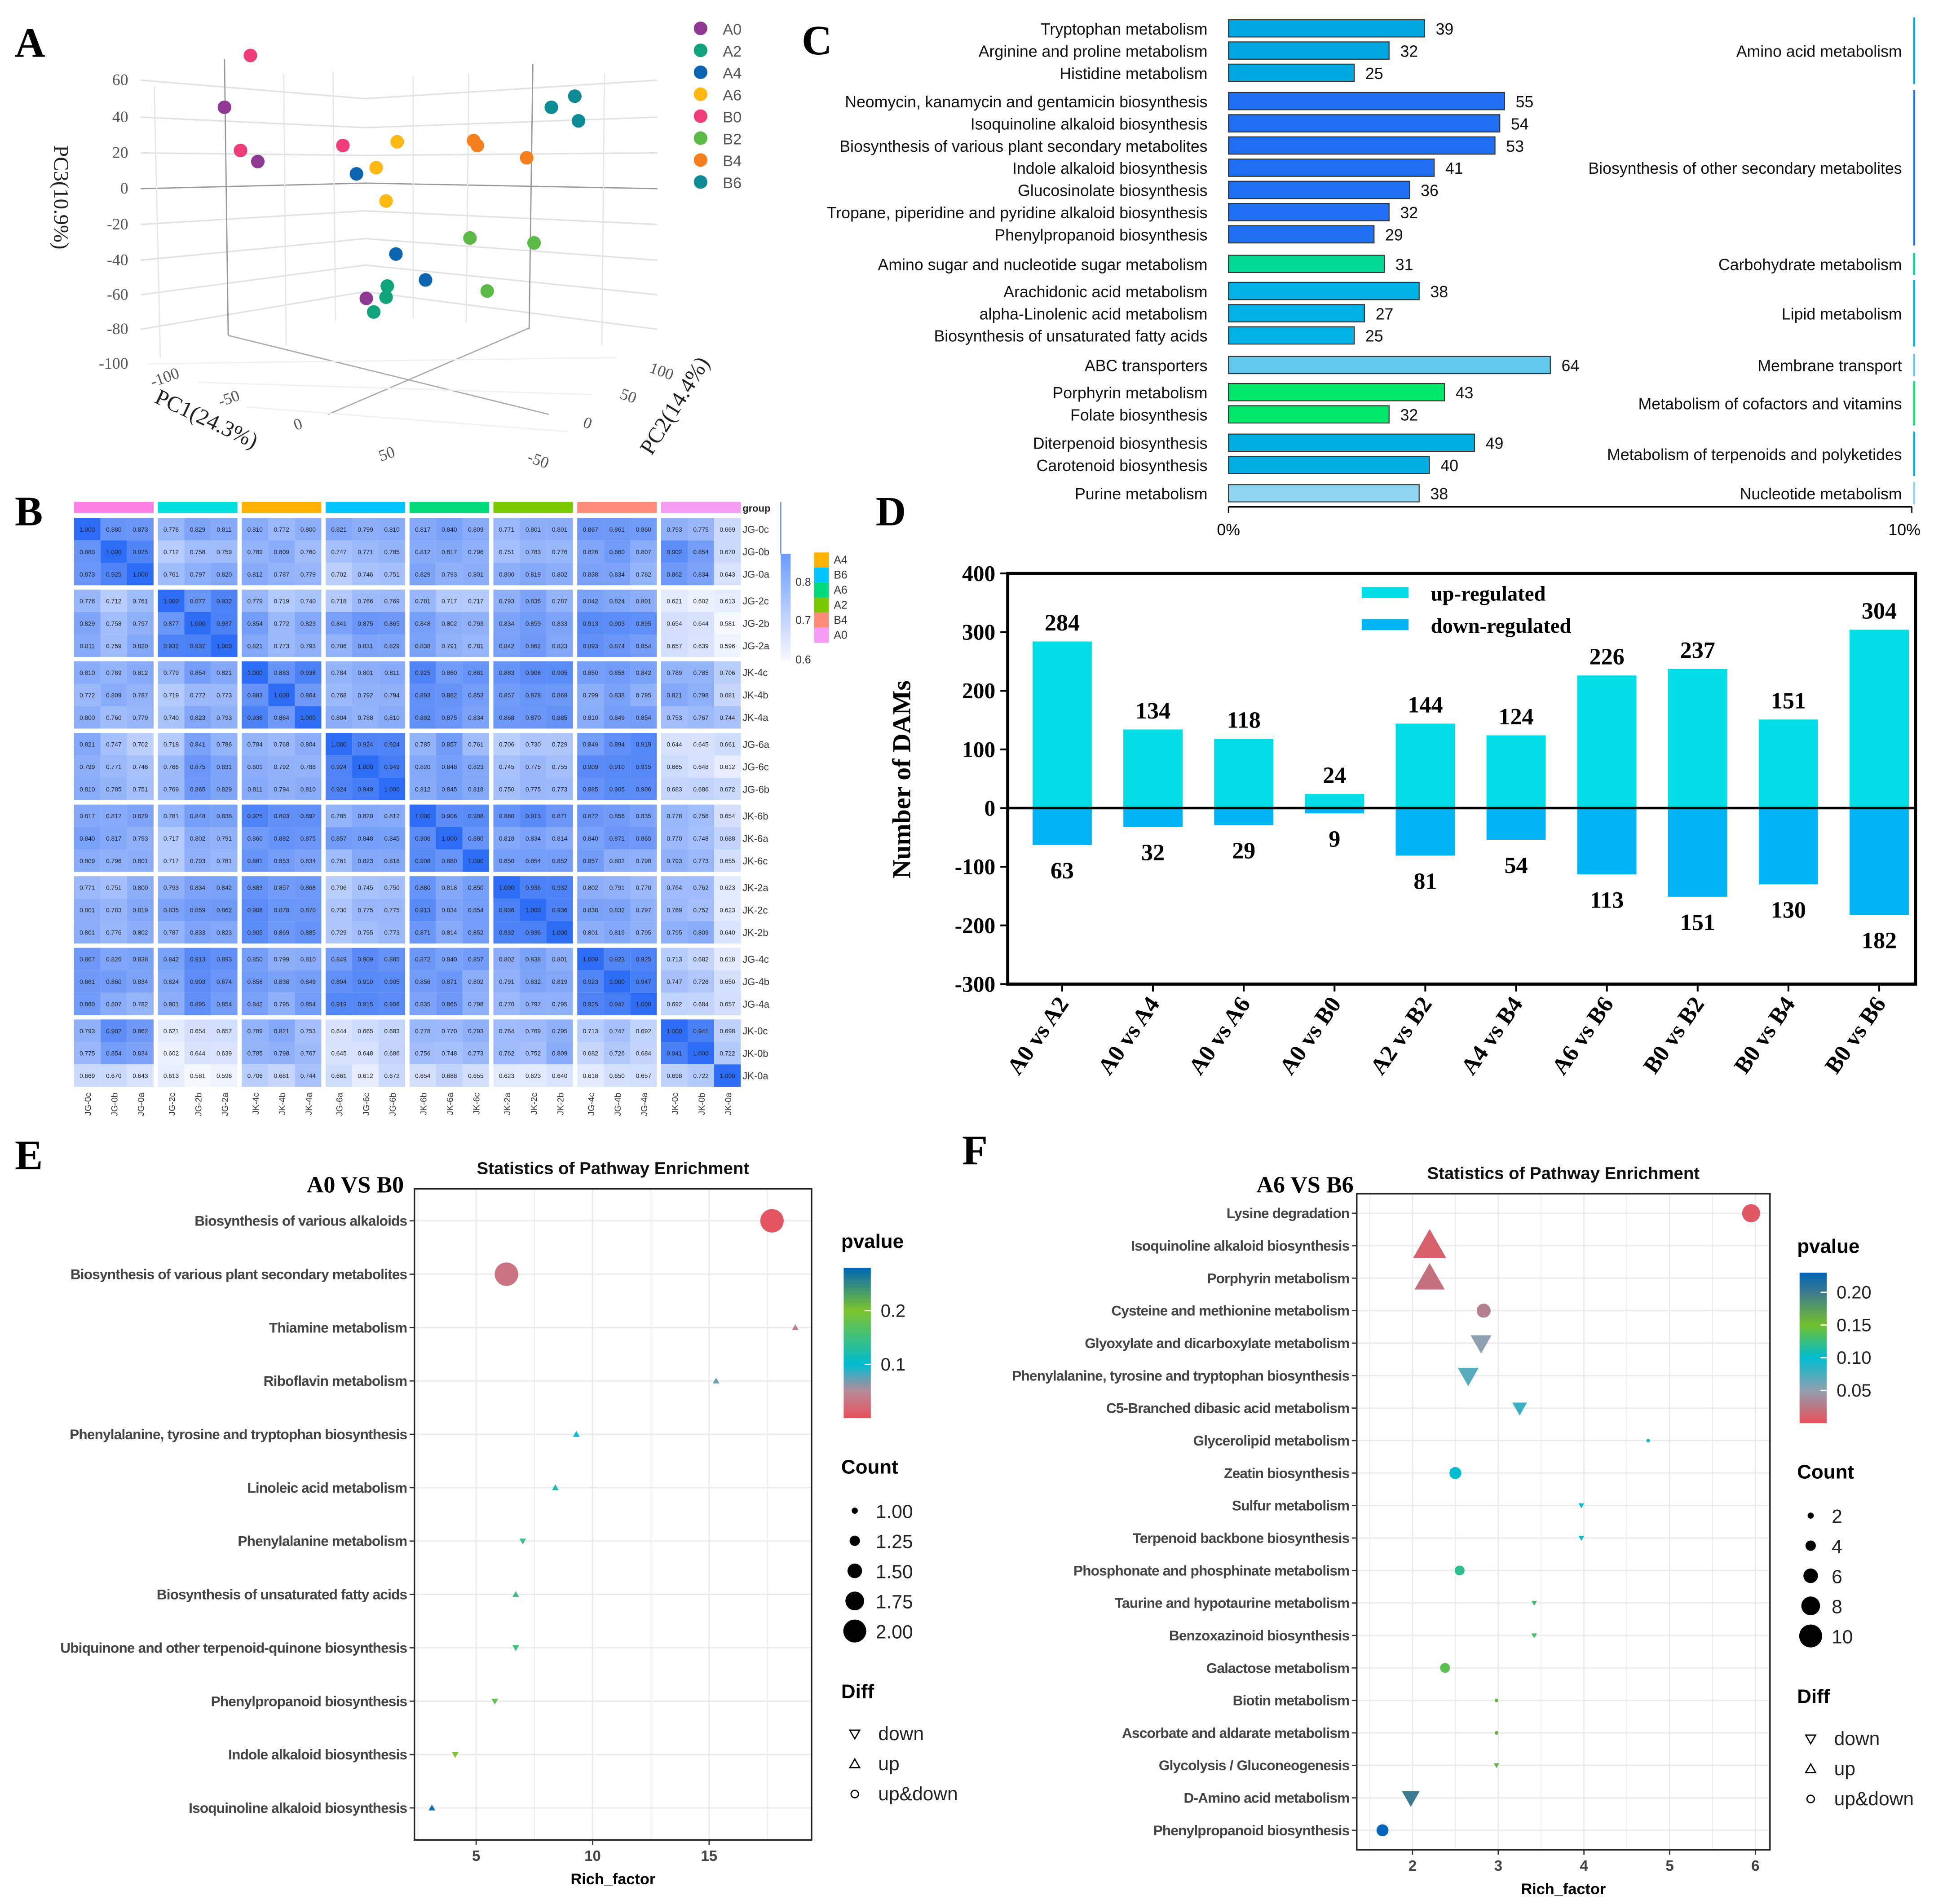 Image resolution: width=1934 pixels, height=1904 pixels. I want to click on legend-swatch, so click(1385, 592).